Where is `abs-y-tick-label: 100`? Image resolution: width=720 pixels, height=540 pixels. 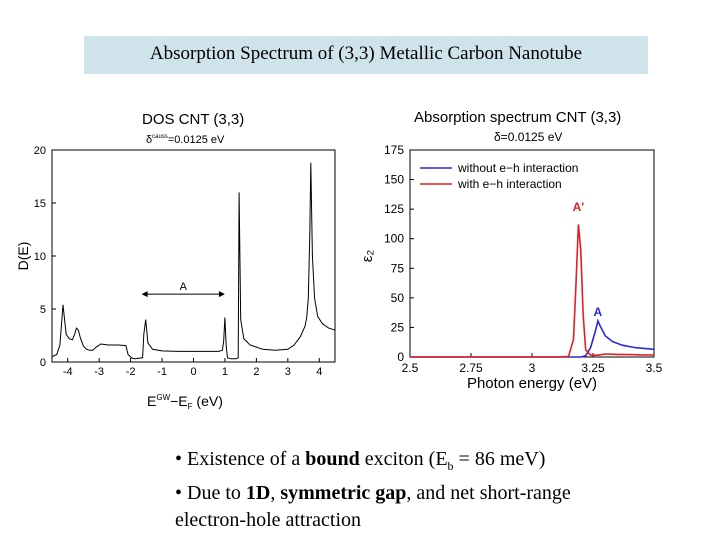
abs-y-tick-label: 100 is located at coordinates (394, 239).